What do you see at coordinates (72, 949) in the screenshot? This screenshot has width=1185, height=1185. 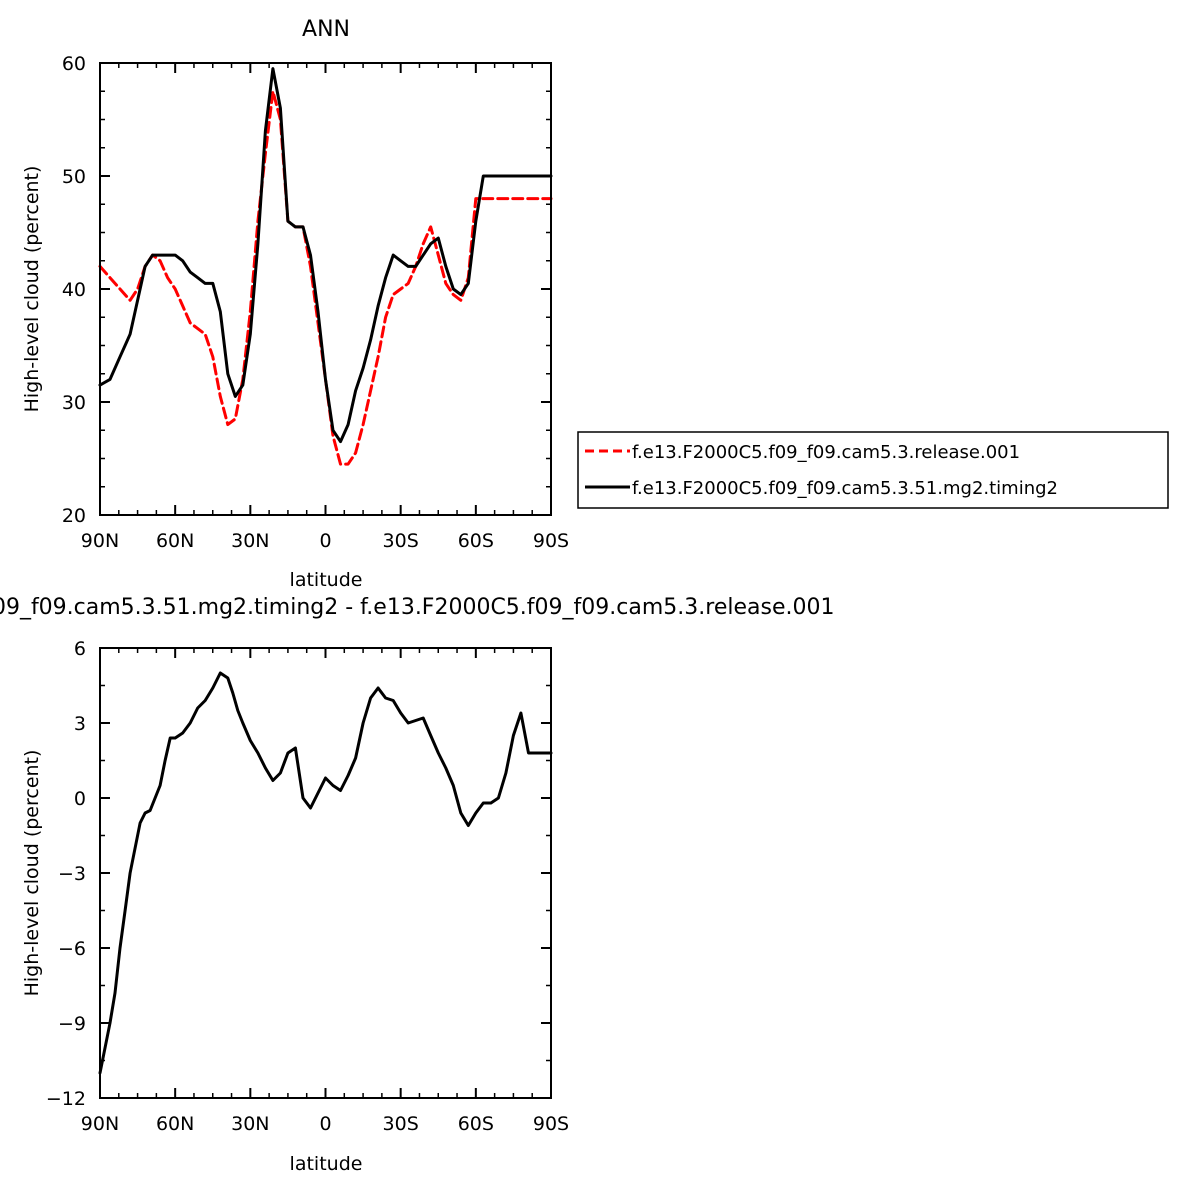 I see `panel-bottom-y-tick-label: −6` at bounding box center [72, 949].